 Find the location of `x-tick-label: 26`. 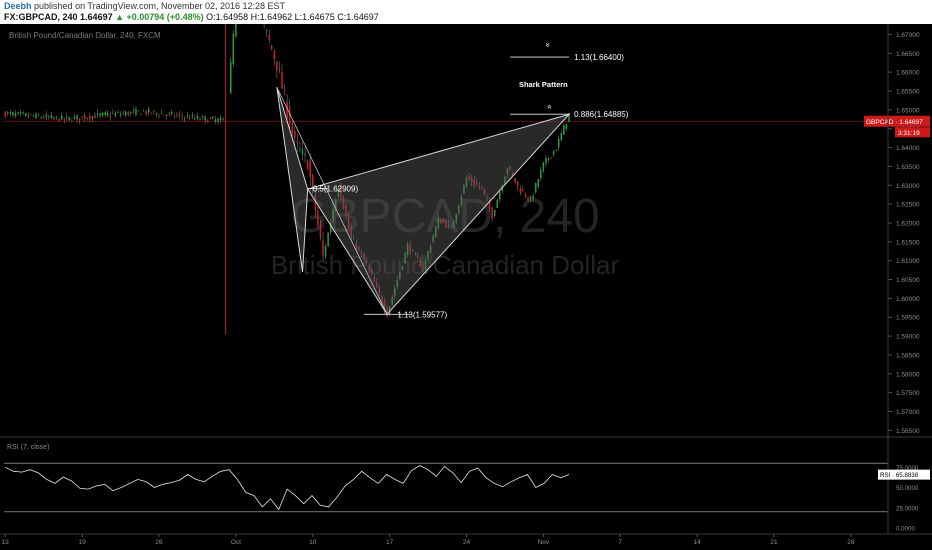

x-tick-label: 26 is located at coordinates (159, 542).